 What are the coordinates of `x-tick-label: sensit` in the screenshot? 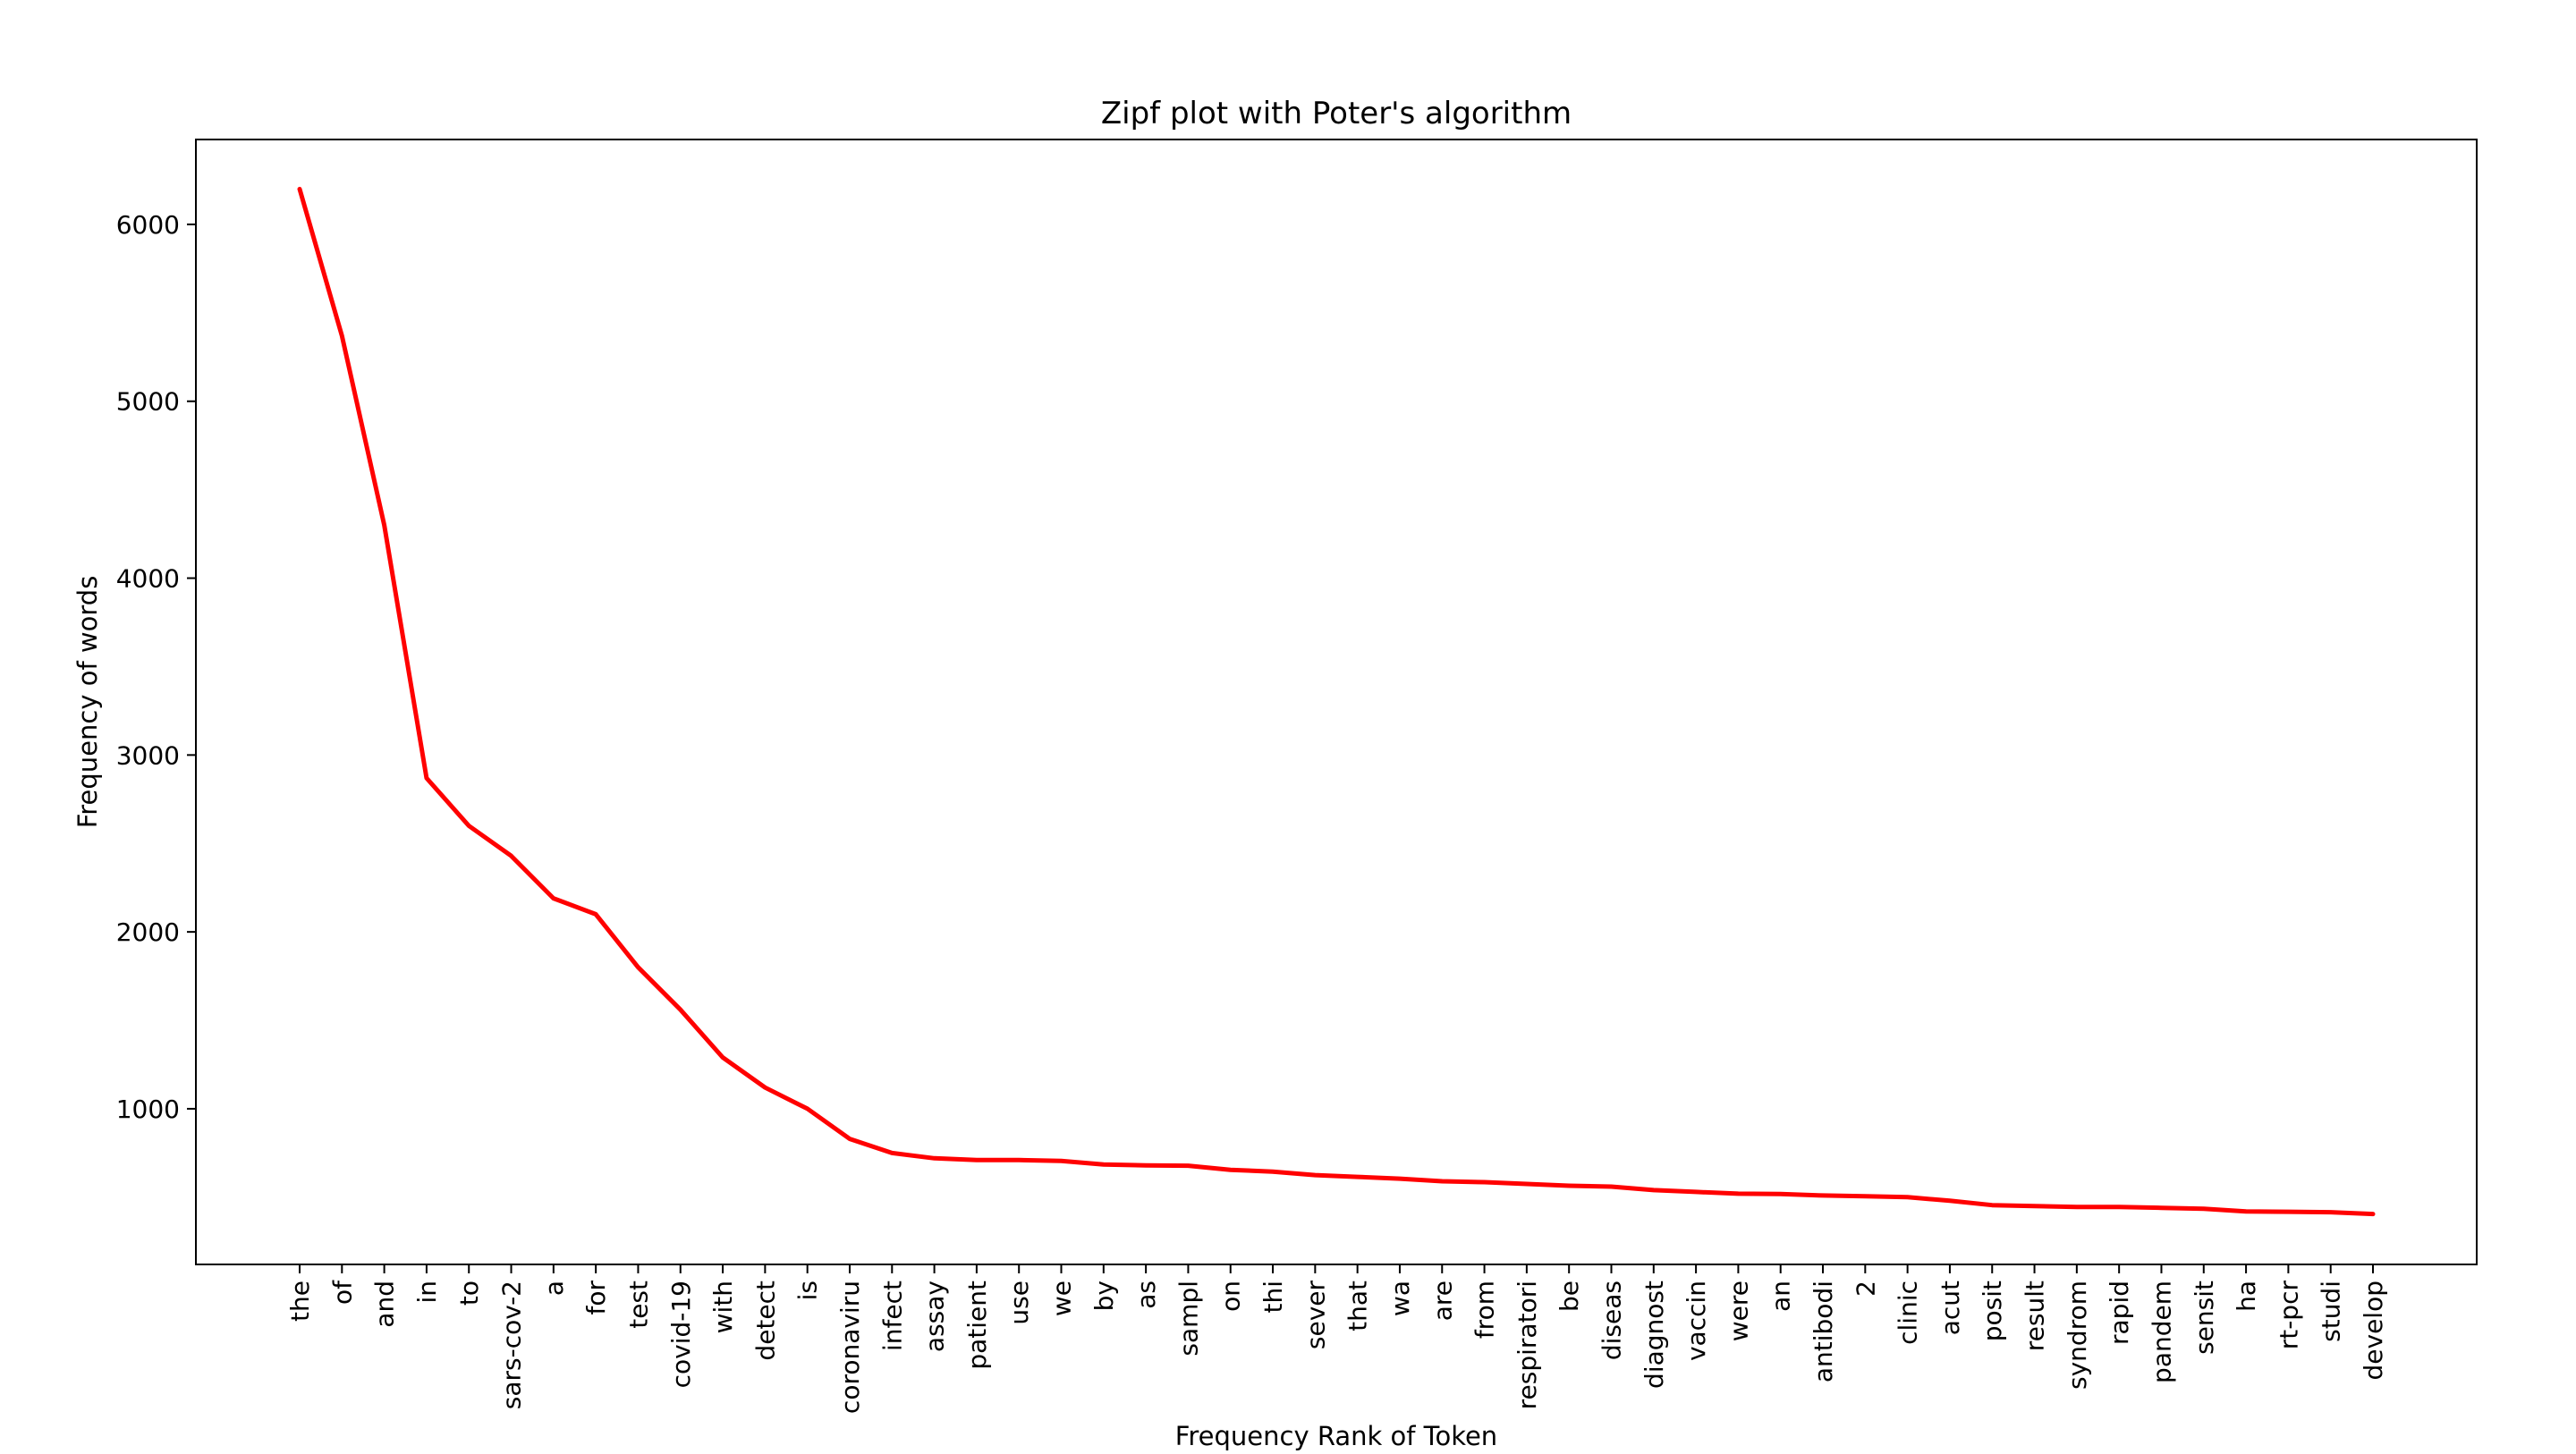 It's located at (2204, 1318).